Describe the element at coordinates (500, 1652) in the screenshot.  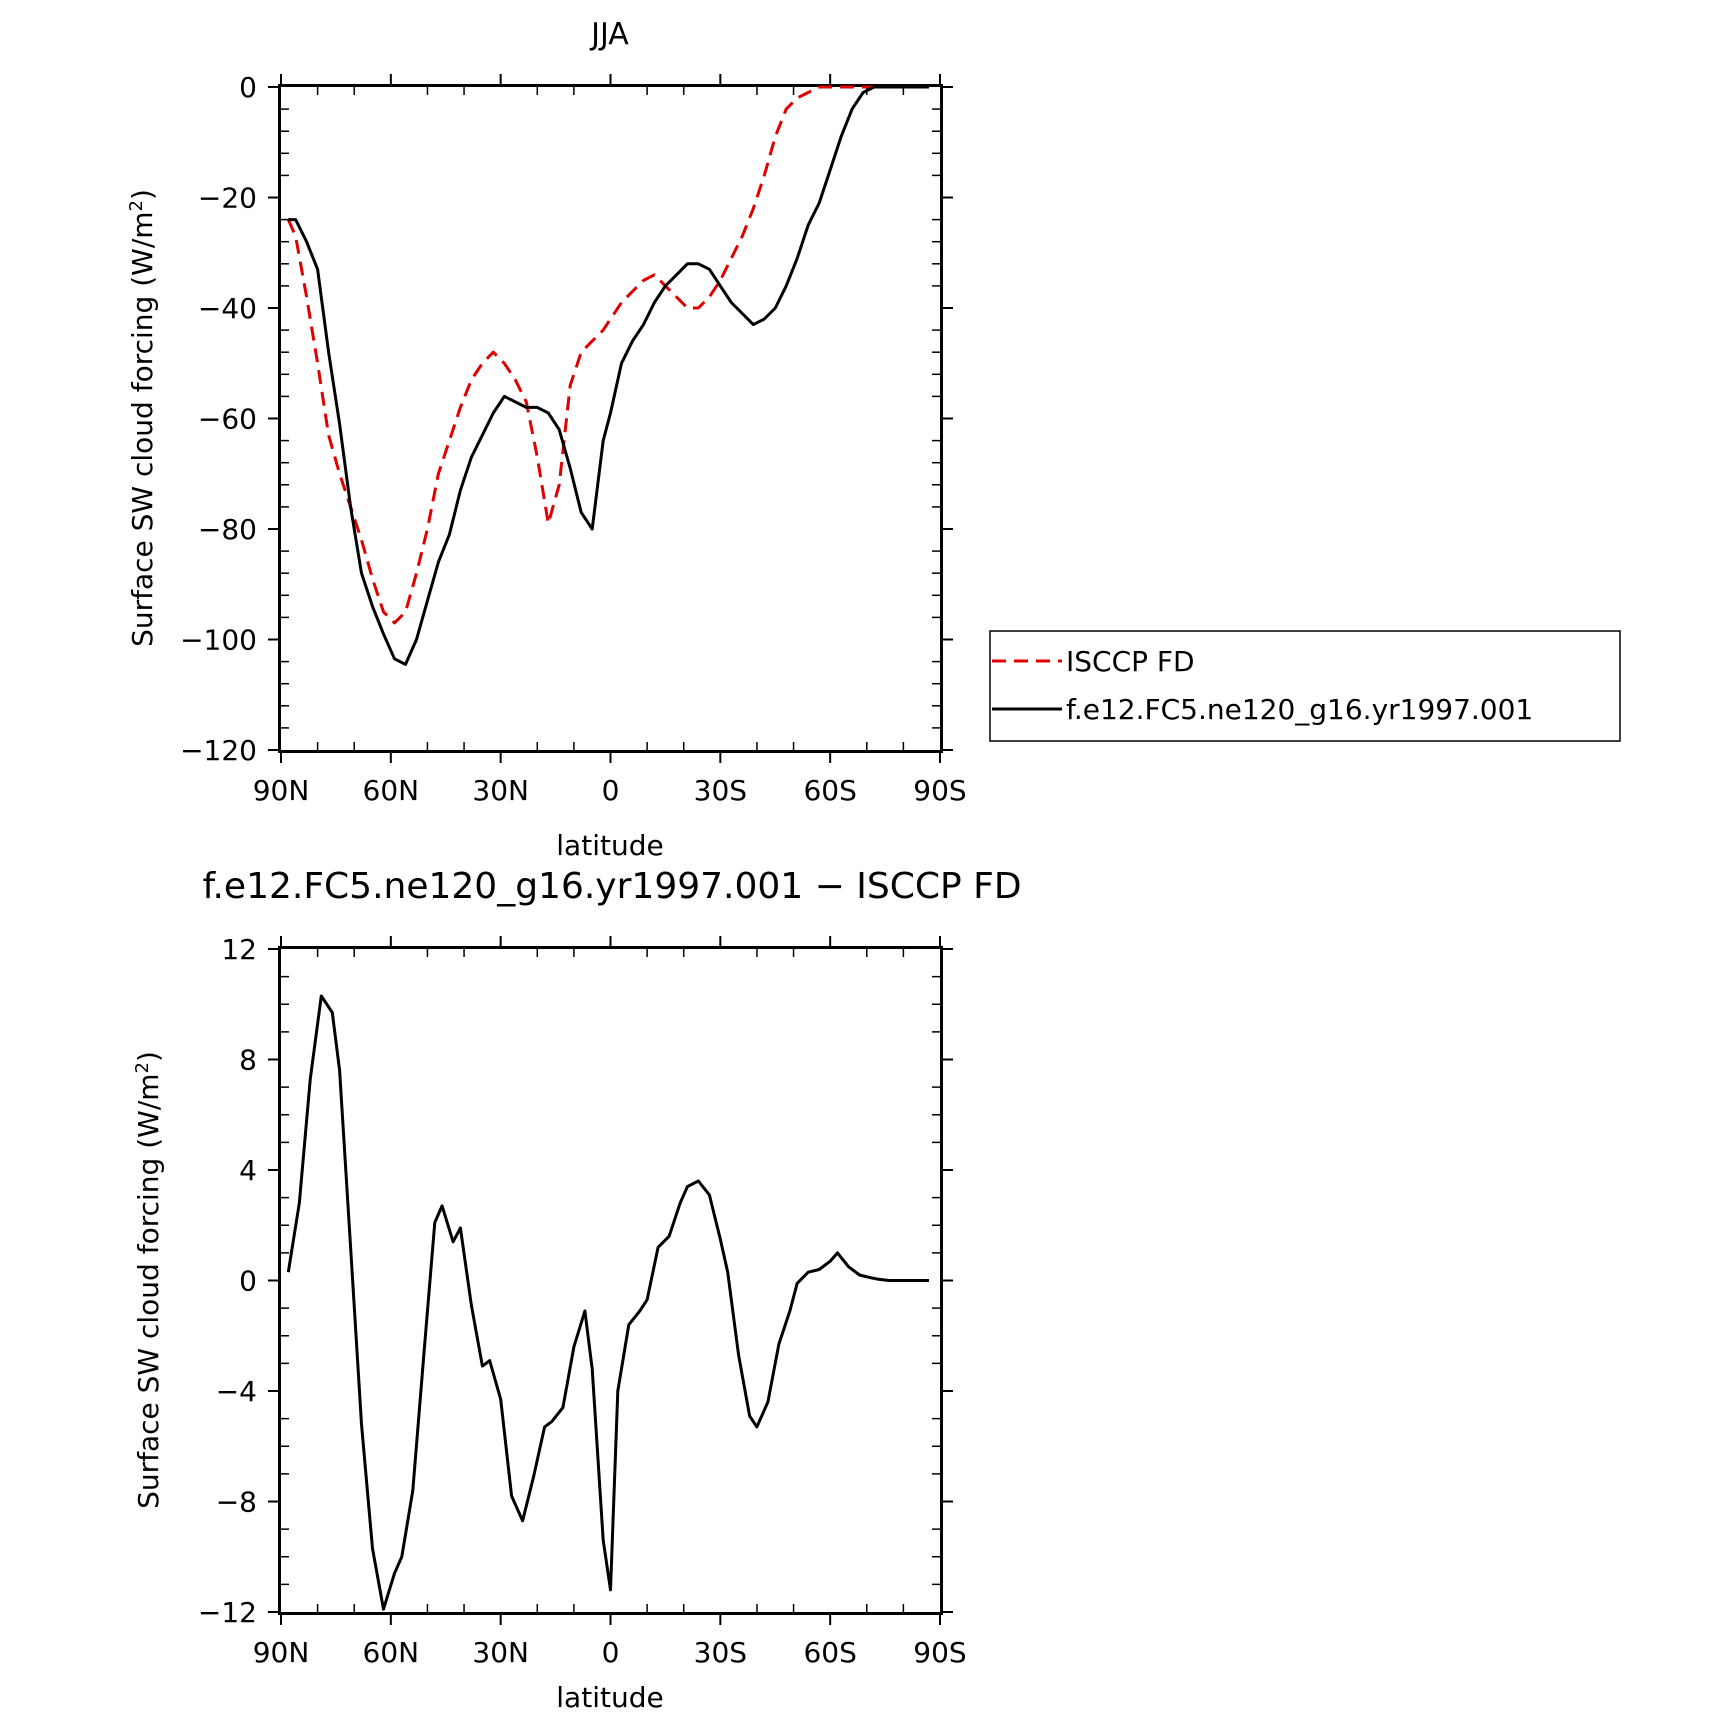
I see `bottom-x-tick-label: 30N` at that location.